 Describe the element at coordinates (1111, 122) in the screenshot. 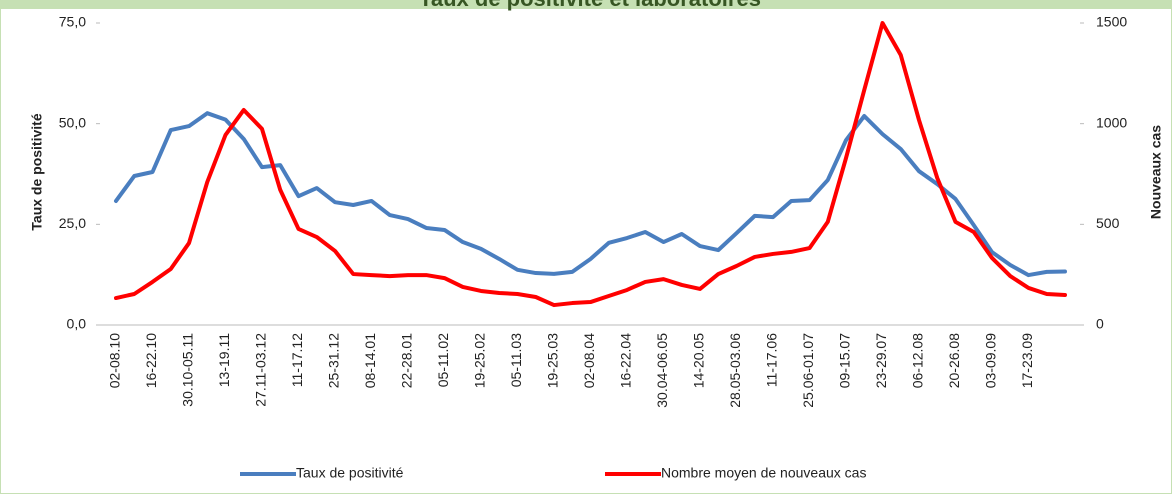

I see `y2-tick-label: 1000` at that location.